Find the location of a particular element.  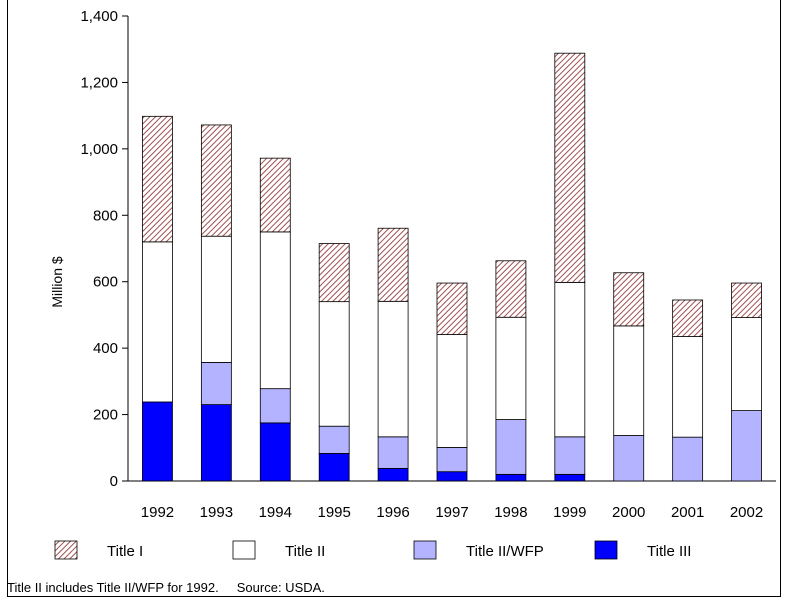

bar-title-i-1994 is located at coordinates (275, 195).